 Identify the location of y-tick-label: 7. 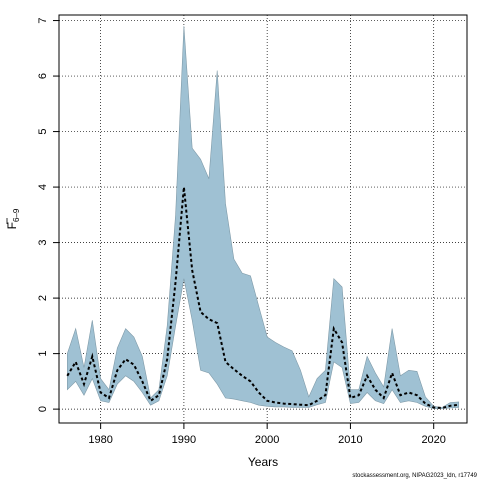
(43, 20).